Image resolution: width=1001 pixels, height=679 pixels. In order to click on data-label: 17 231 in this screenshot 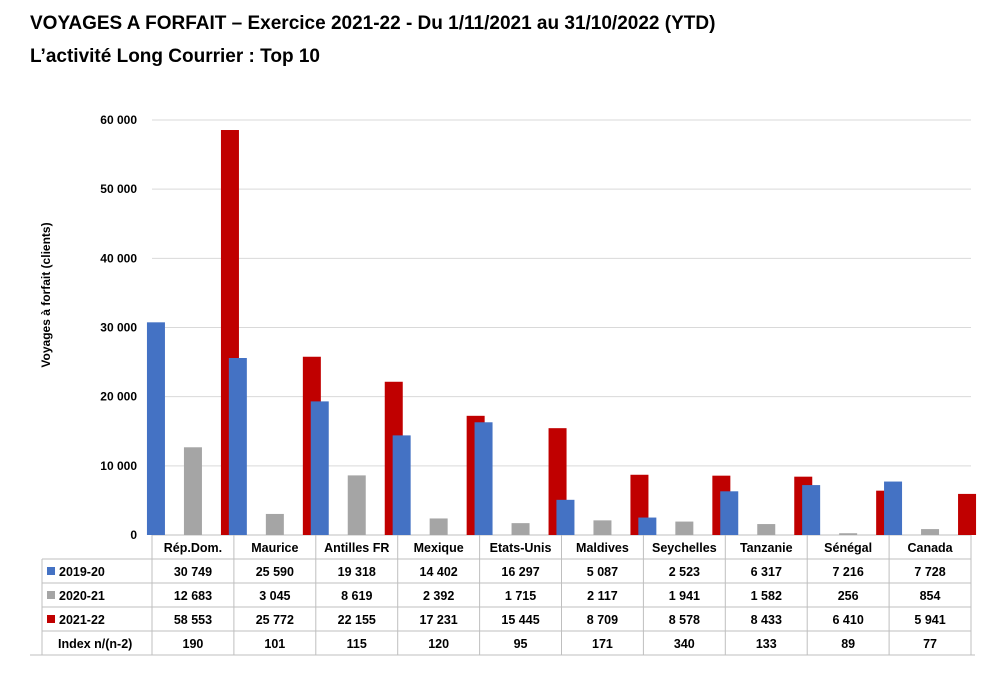, I will do `click(439, 620)`.